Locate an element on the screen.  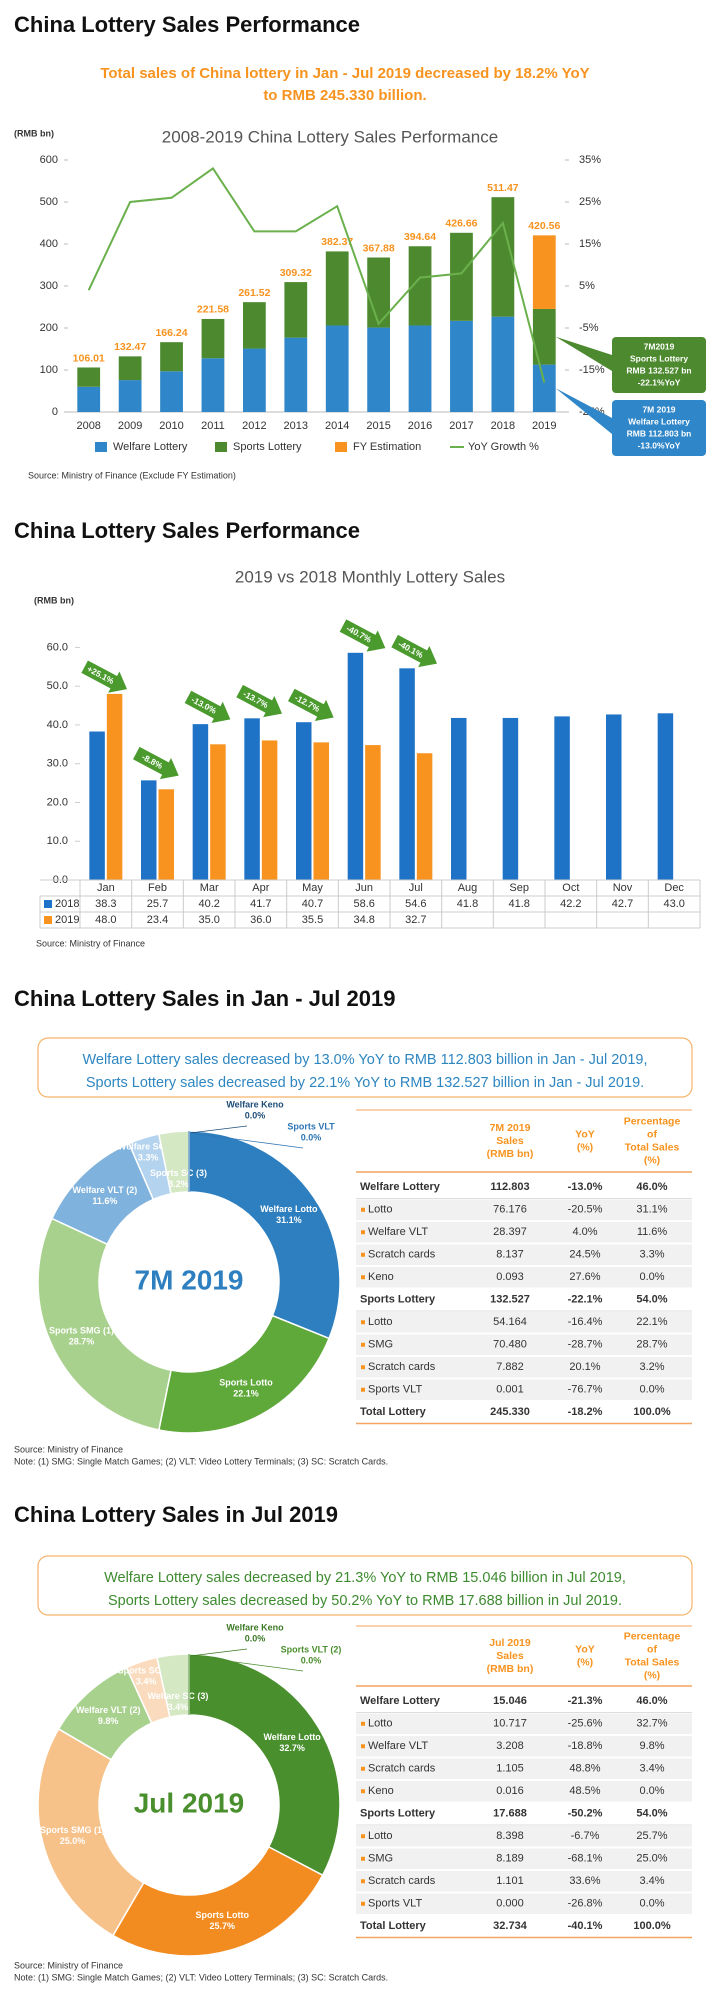
legend-swatch is located at coordinates (48, 920).